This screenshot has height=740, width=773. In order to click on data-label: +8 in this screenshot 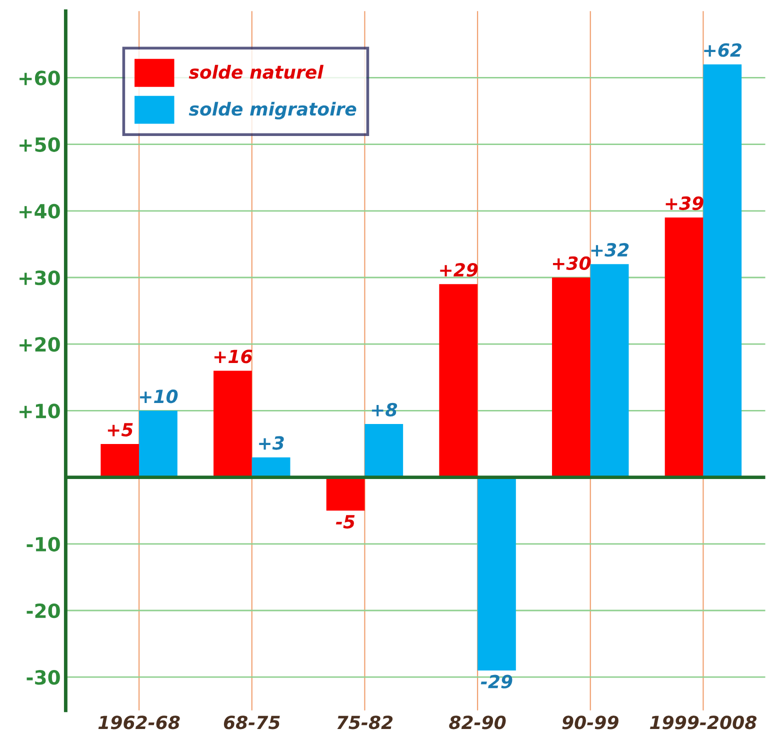, I will do `click(385, 409)`.